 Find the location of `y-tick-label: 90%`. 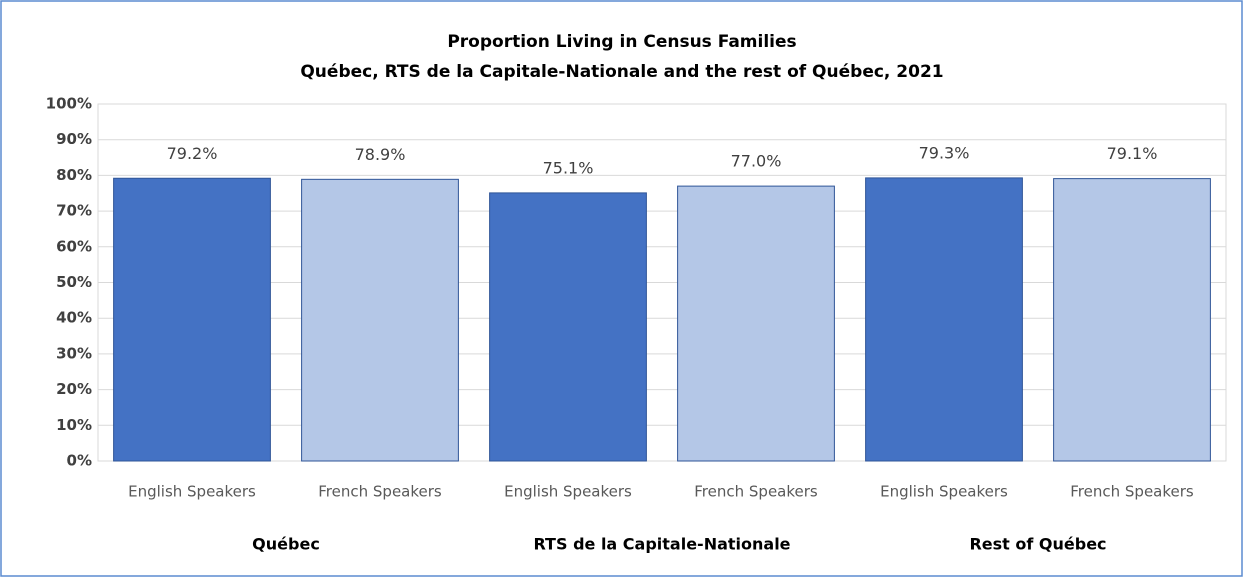

y-tick-label: 90% is located at coordinates (74, 139).